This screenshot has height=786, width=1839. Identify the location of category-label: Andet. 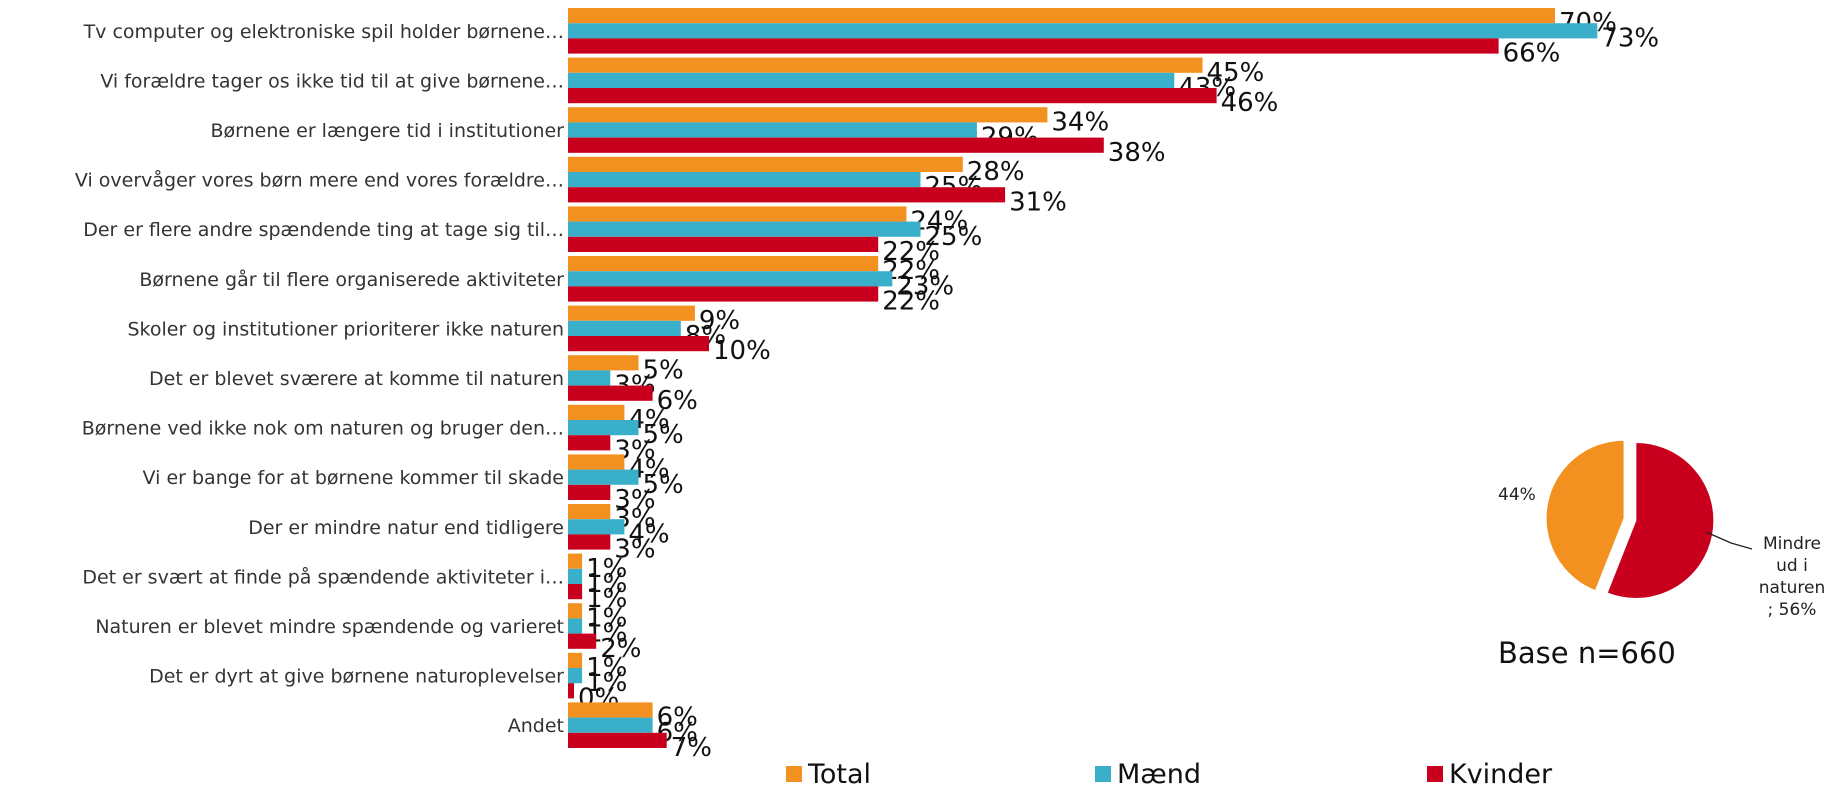
(536, 726).